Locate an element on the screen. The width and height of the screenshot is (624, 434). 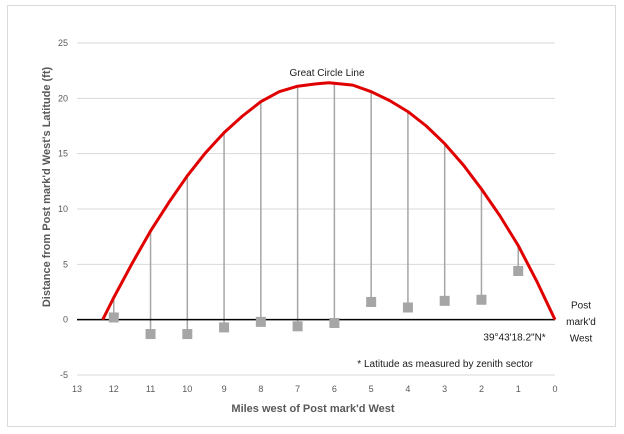
markers is located at coordinates (316, 302).